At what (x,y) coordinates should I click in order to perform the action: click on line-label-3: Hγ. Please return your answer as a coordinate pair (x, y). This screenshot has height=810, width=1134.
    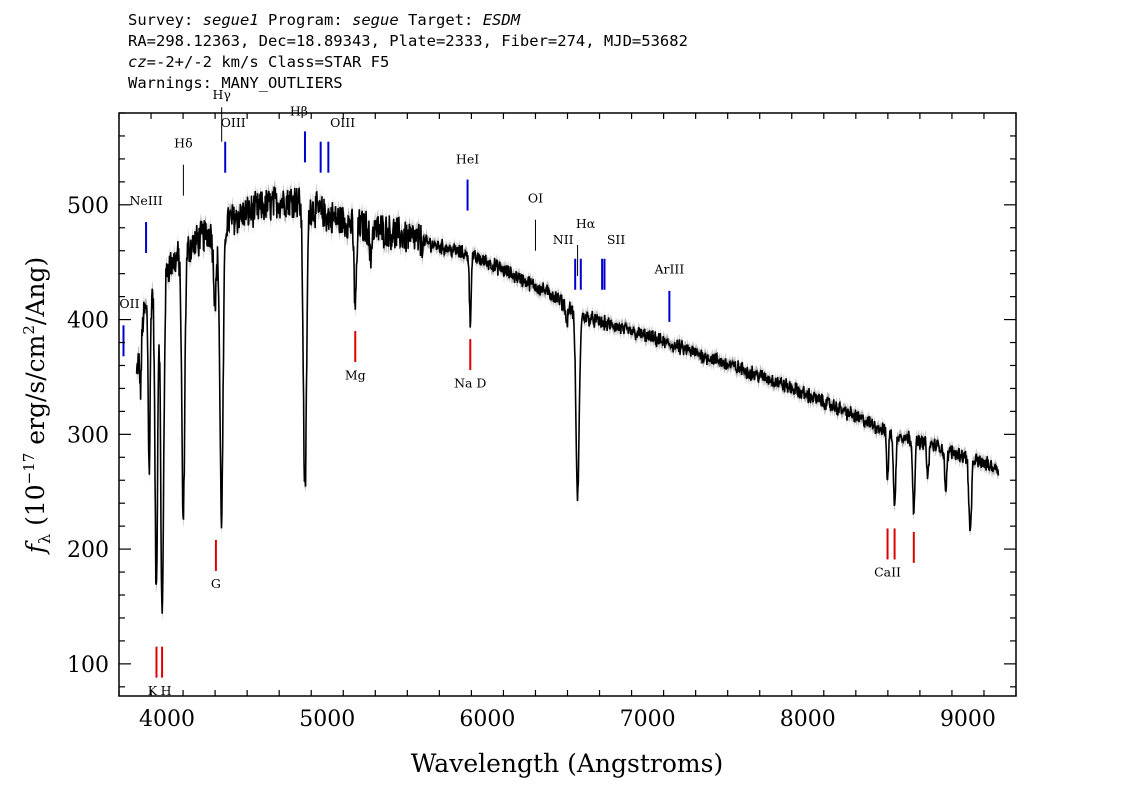
    Looking at the image, I should click on (221, 94).